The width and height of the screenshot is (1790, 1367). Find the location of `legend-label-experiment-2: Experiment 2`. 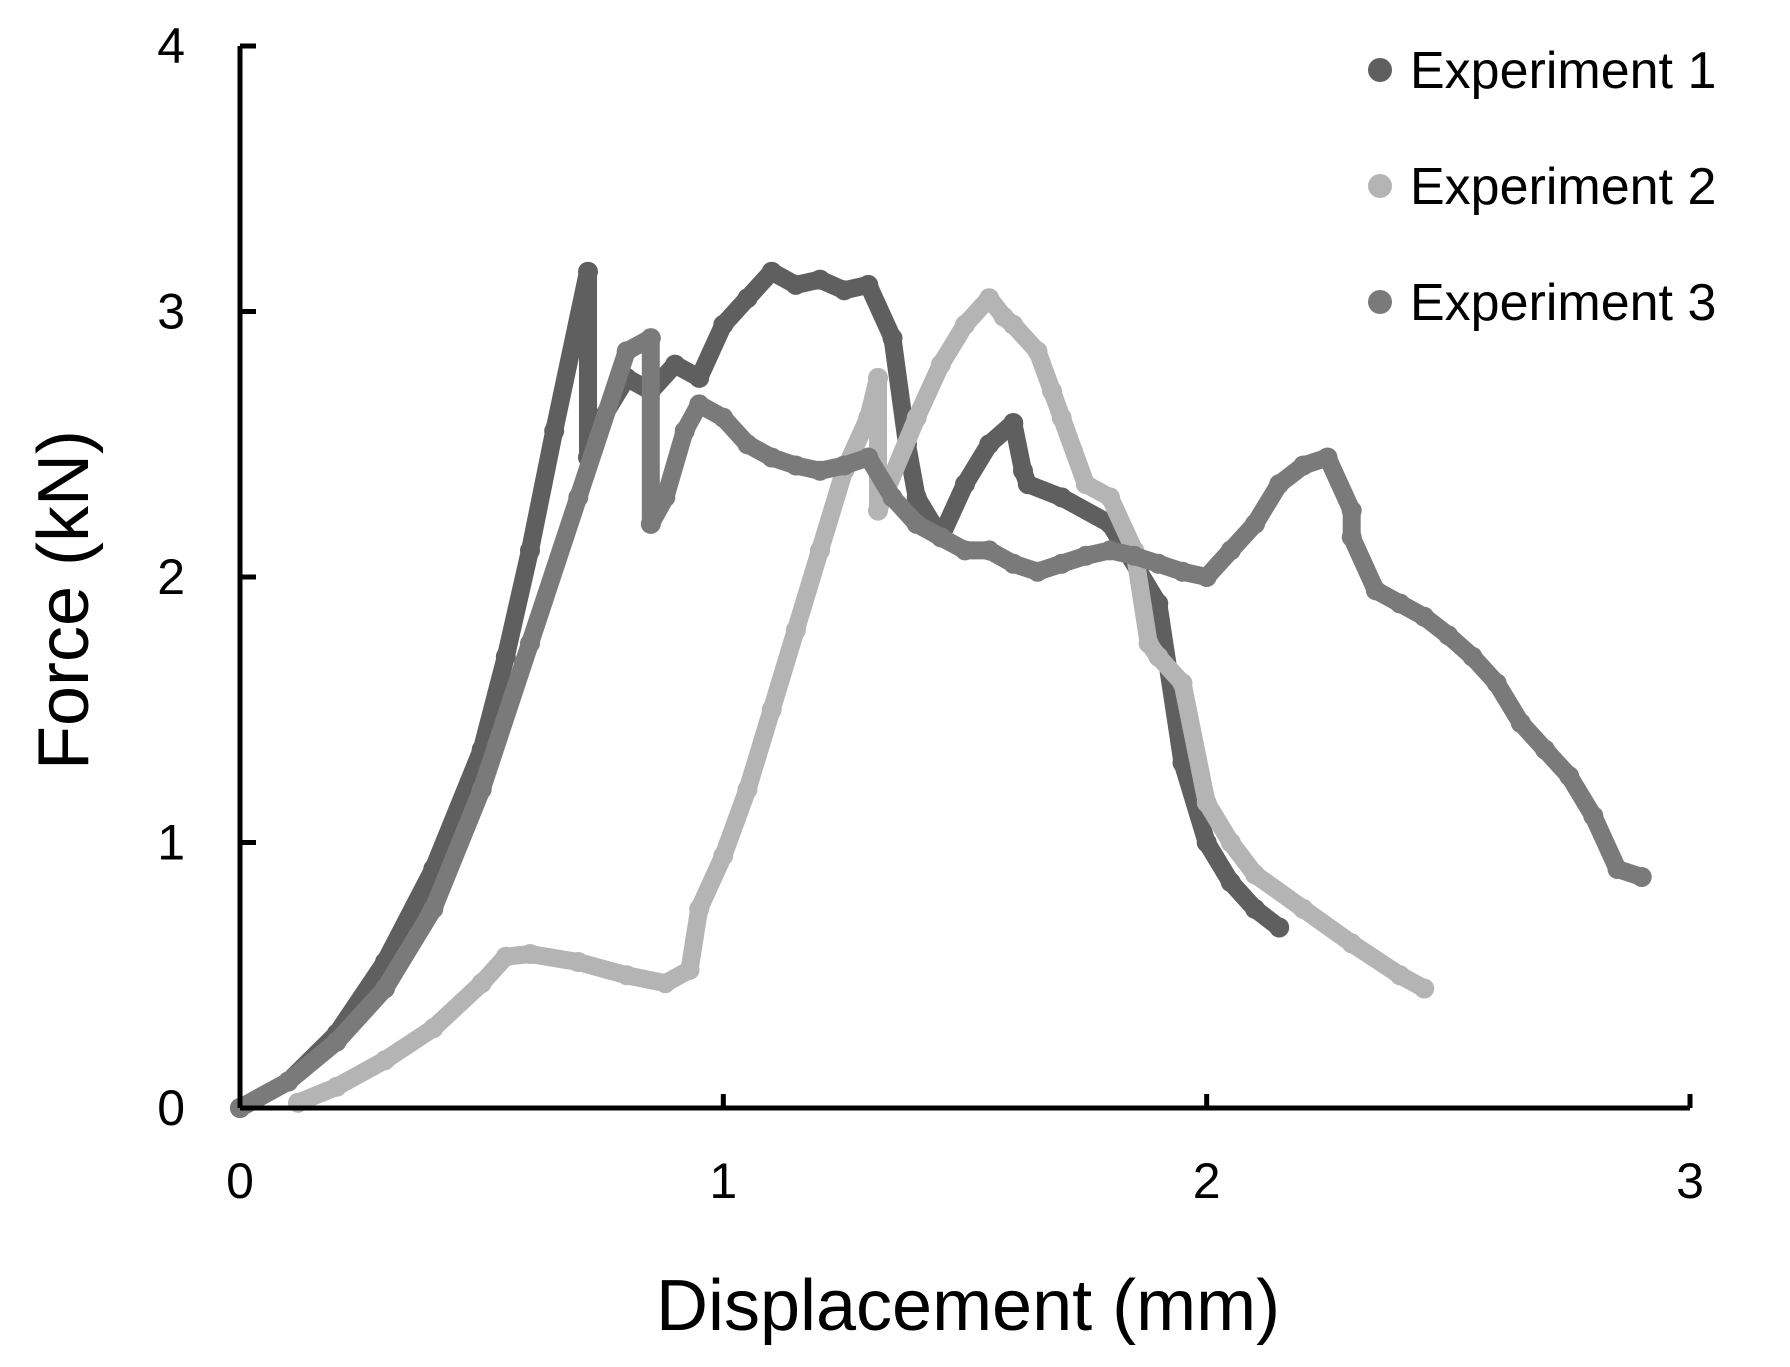

legend-label-experiment-2: Experiment 2 is located at coordinates (1563, 187).